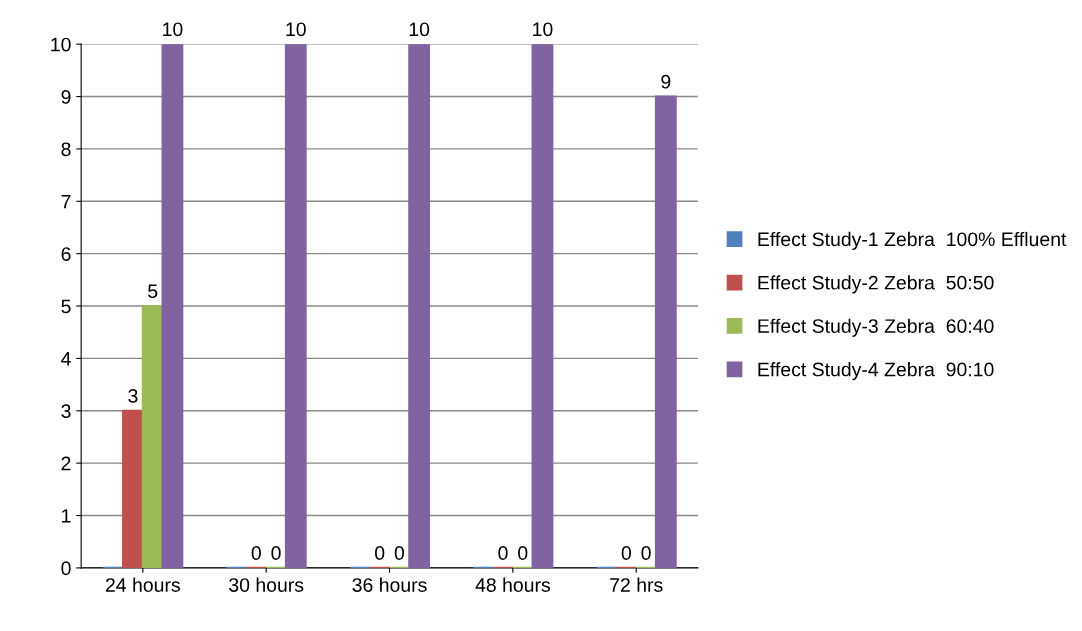  I want to click on y-tick-label: 9, so click(66, 97).